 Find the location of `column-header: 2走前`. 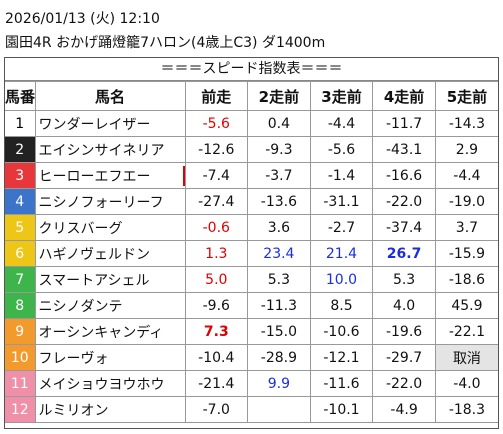

column-header: 2走前 is located at coordinates (279, 96).